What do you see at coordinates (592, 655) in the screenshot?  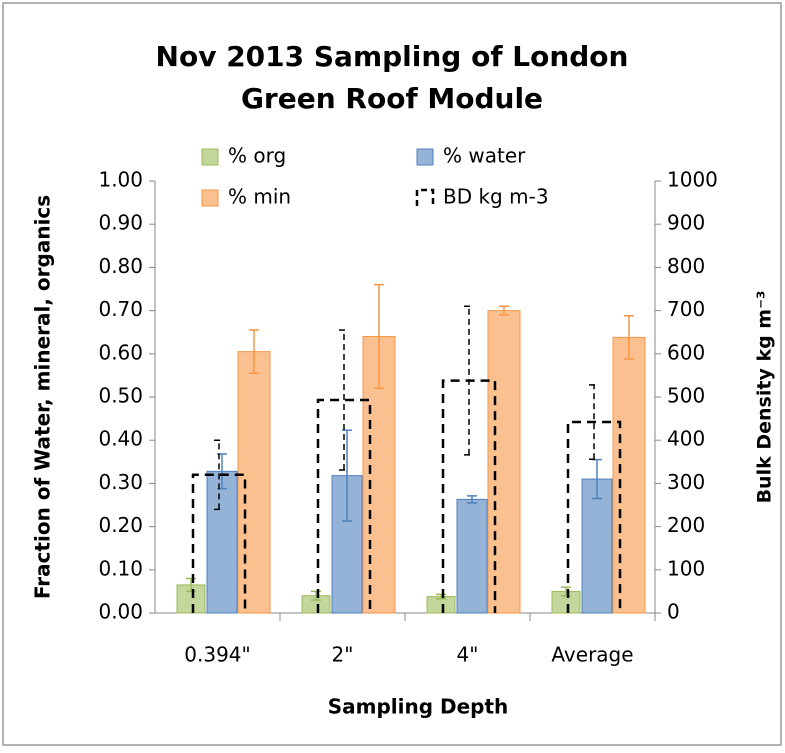 I see `x-tick-label: Average` at bounding box center [592, 655].